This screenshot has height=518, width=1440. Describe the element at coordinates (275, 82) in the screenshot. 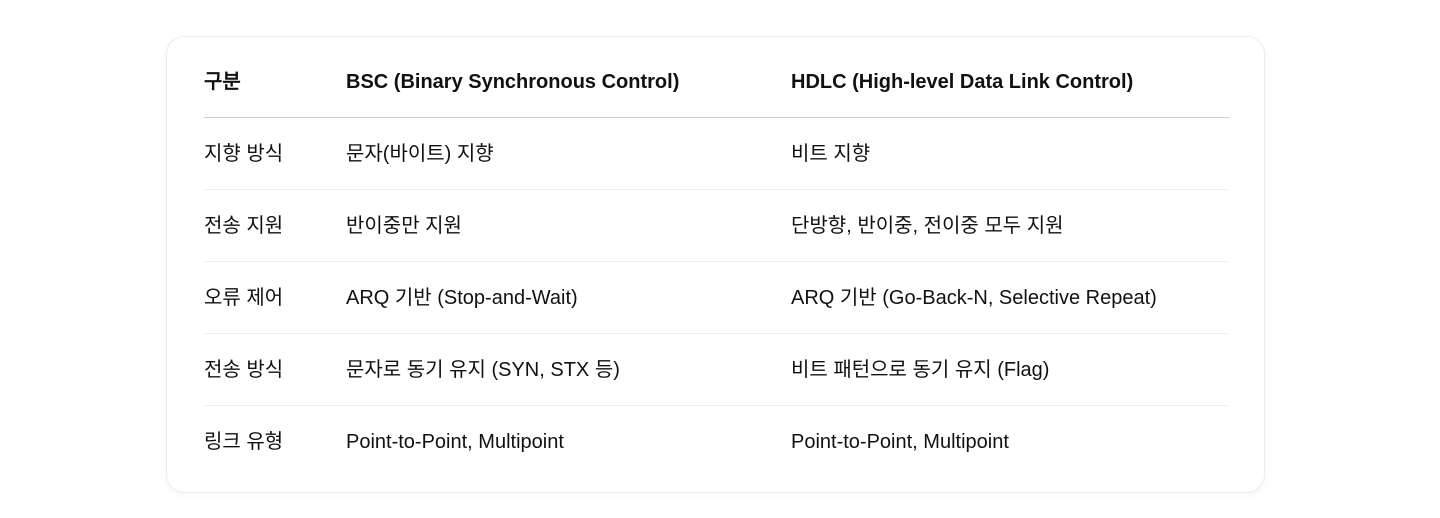

I see `header-category: 구분` at that location.